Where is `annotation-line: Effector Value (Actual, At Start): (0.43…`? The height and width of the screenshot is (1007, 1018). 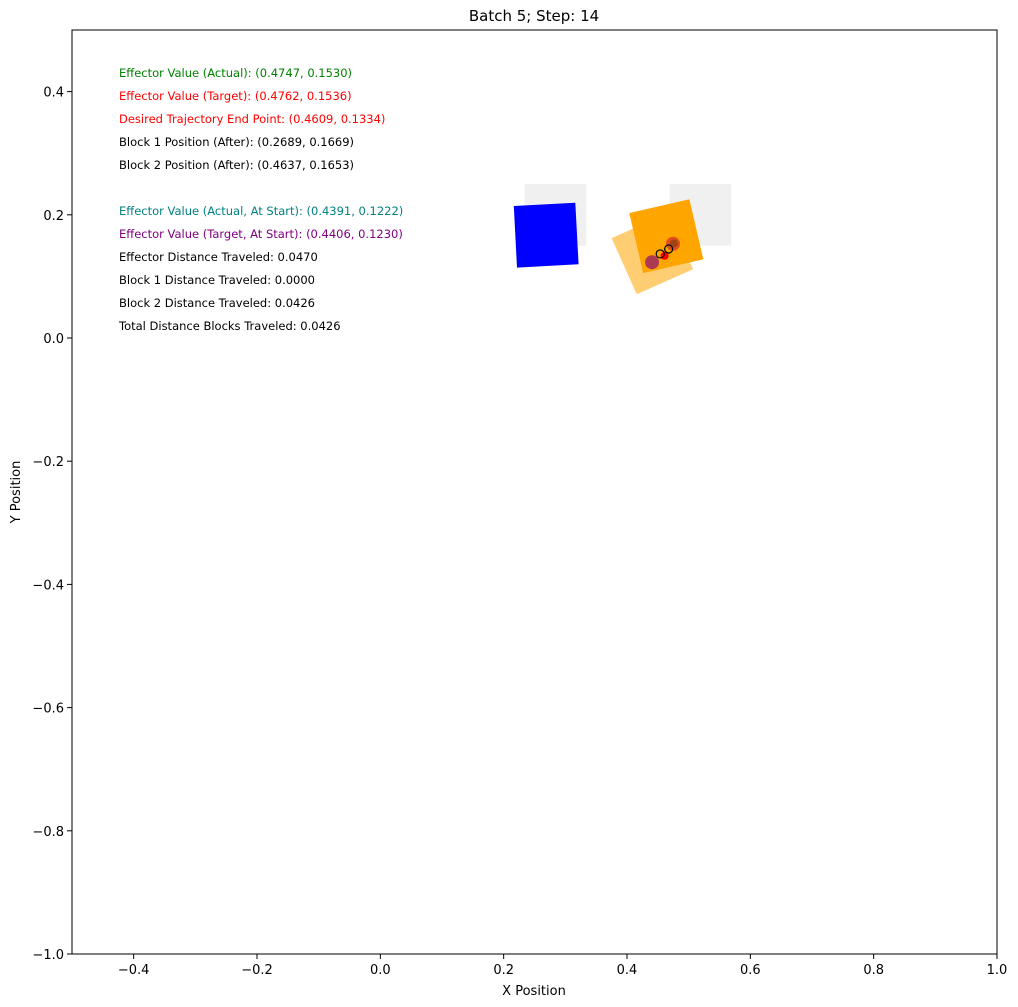
annotation-line: Effector Value (Actual, At Start): (0.43… is located at coordinates (261, 211).